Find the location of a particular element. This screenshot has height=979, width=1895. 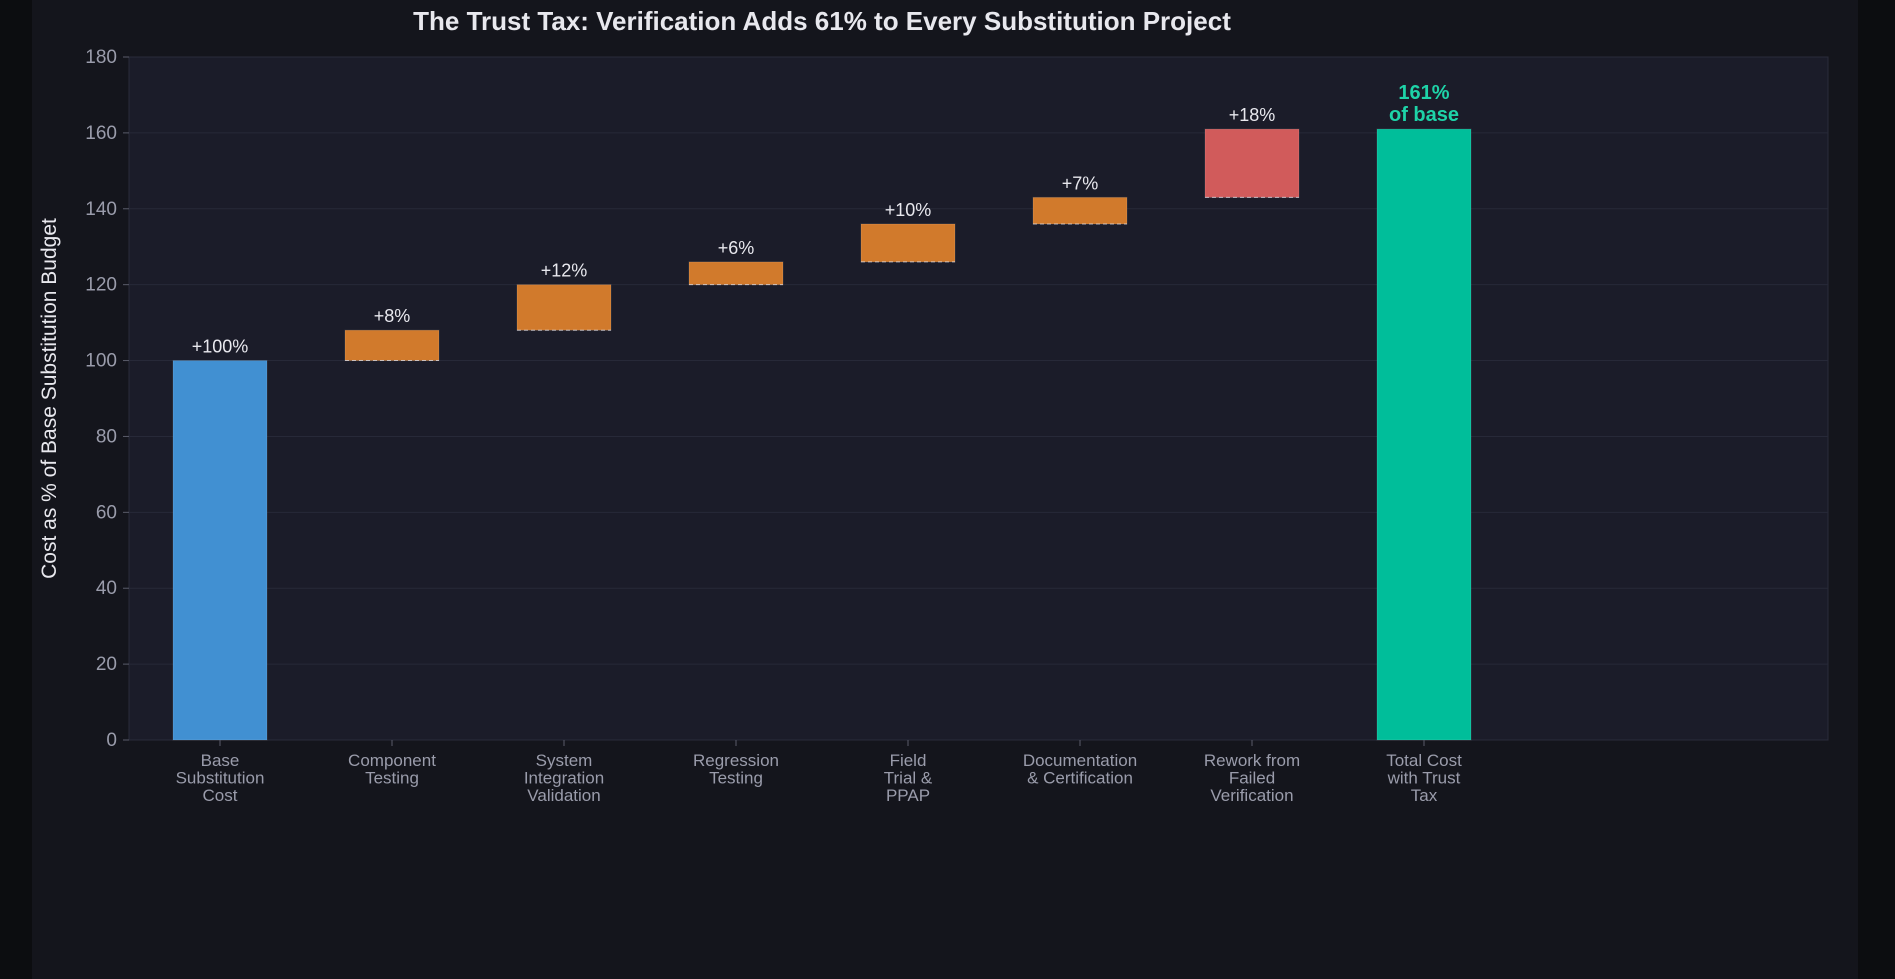

x-category-line: with Trust is located at coordinates (1424, 778).